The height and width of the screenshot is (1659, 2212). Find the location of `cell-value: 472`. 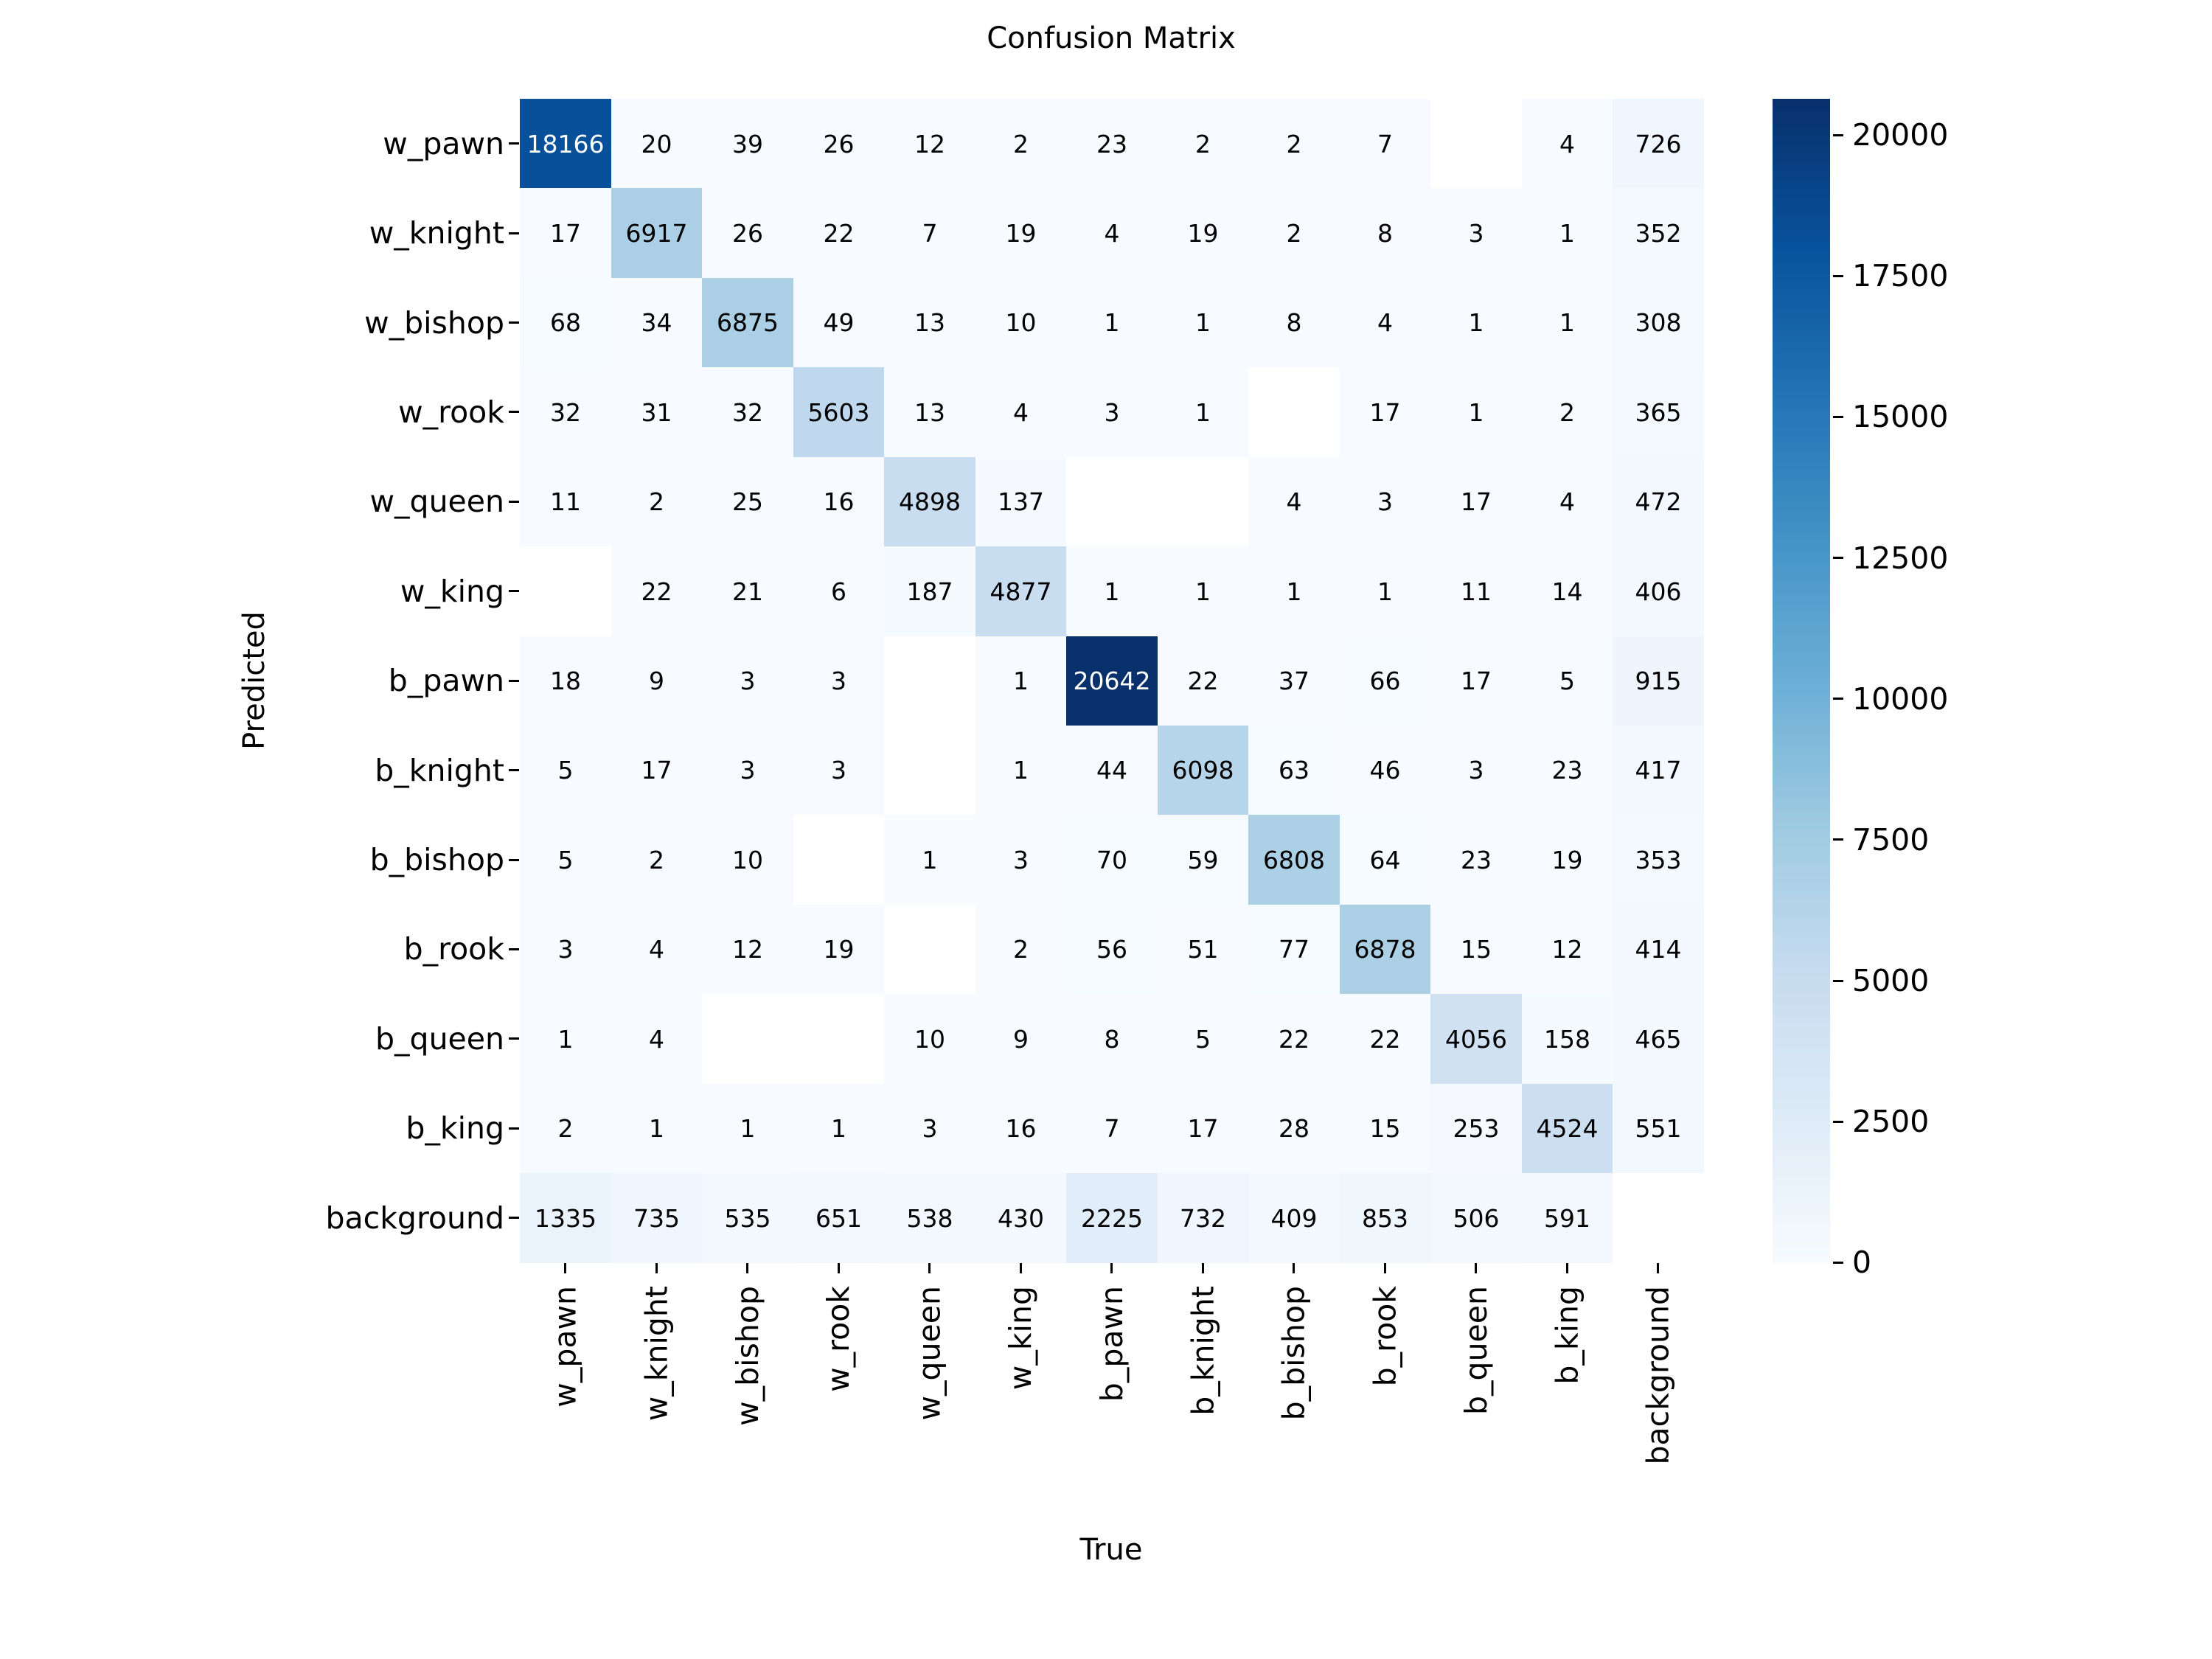

cell-value: 472 is located at coordinates (1658, 502).